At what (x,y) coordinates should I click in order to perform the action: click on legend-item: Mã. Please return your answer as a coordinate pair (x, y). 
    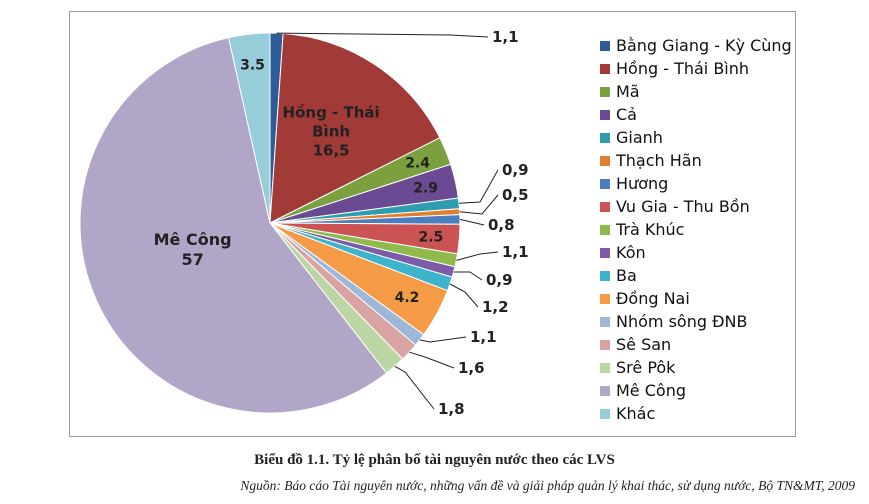
    Looking at the image, I should click on (700, 94).